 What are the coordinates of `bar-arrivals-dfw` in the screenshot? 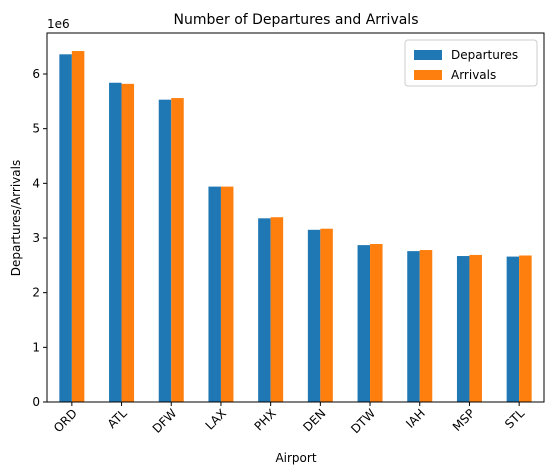 It's located at (177, 250).